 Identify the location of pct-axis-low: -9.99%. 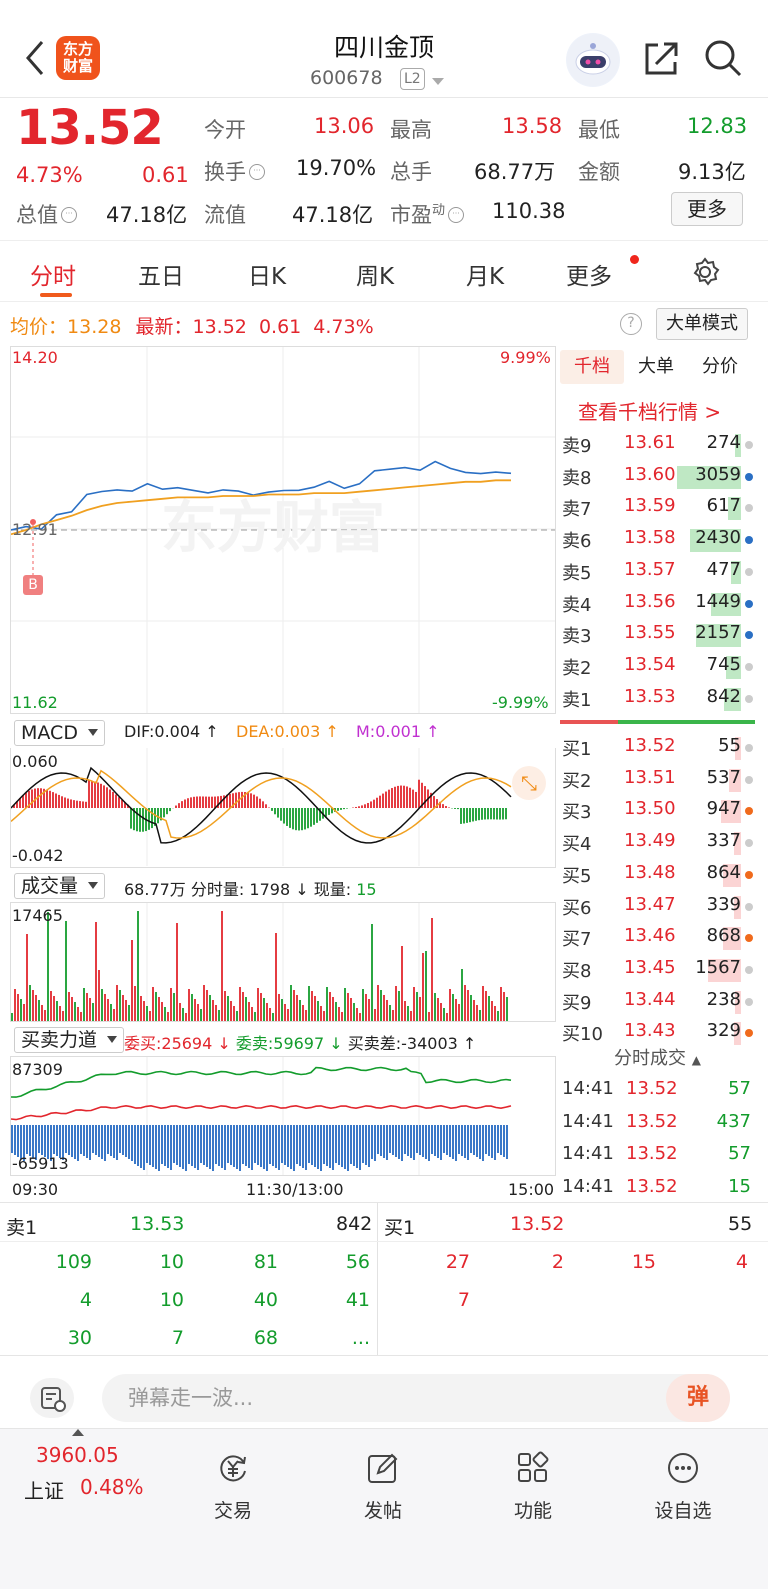
(520, 702).